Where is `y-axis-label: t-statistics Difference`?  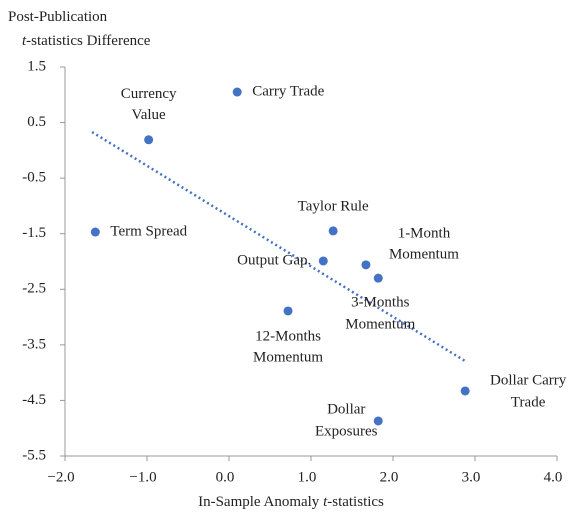
y-axis-label: t-statistics Difference is located at coordinates (86, 41).